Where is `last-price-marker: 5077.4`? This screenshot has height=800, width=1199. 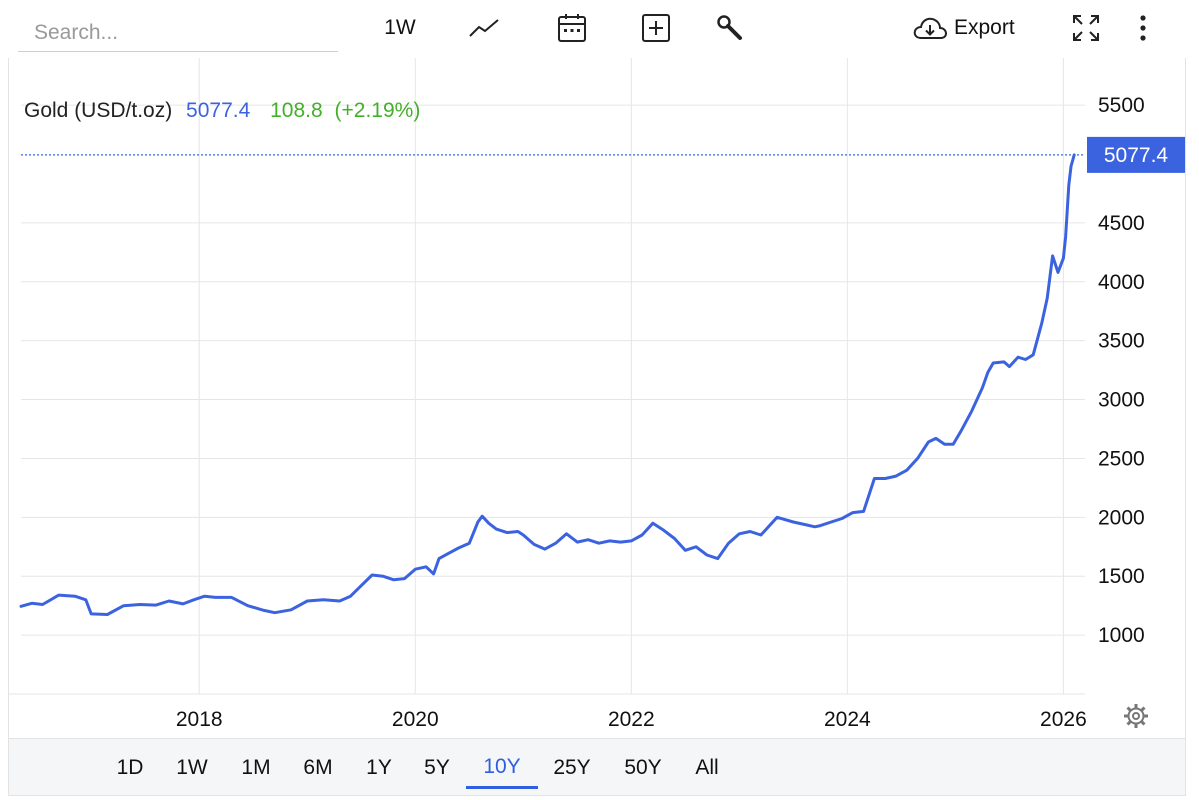 last-price-marker: 5077.4 is located at coordinates (603, 154).